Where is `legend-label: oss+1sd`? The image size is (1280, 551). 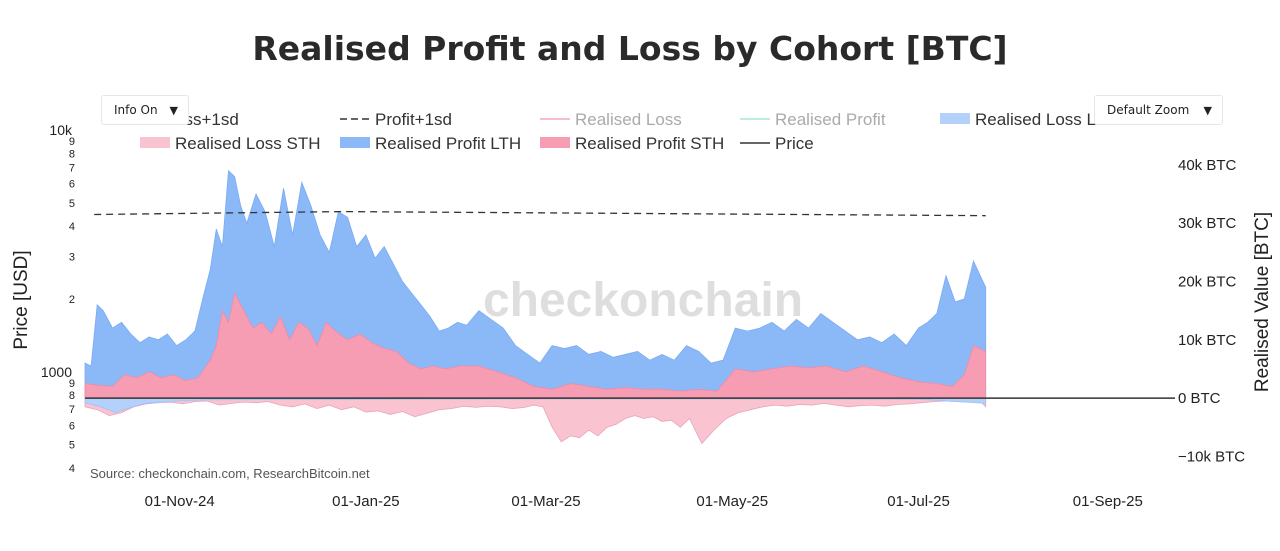 legend-label: oss+1sd is located at coordinates (207, 119).